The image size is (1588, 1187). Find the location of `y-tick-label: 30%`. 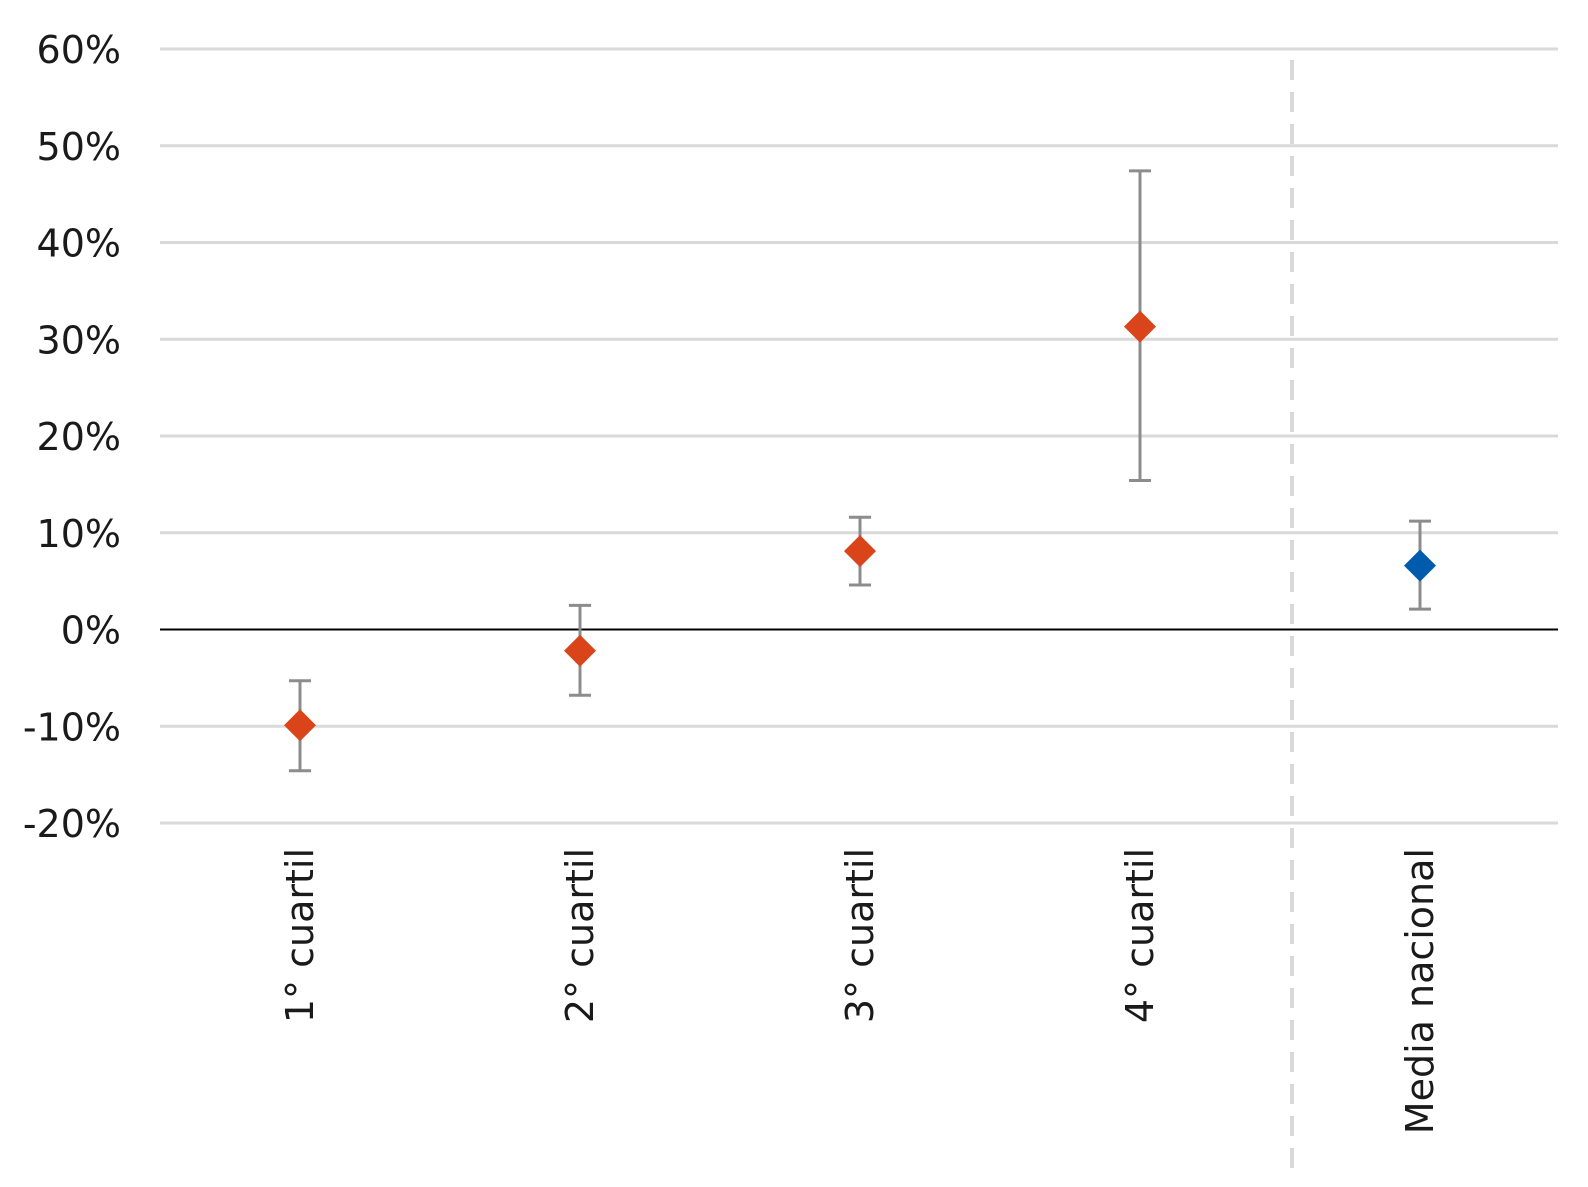

y-tick-label: 30% is located at coordinates (79, 340).